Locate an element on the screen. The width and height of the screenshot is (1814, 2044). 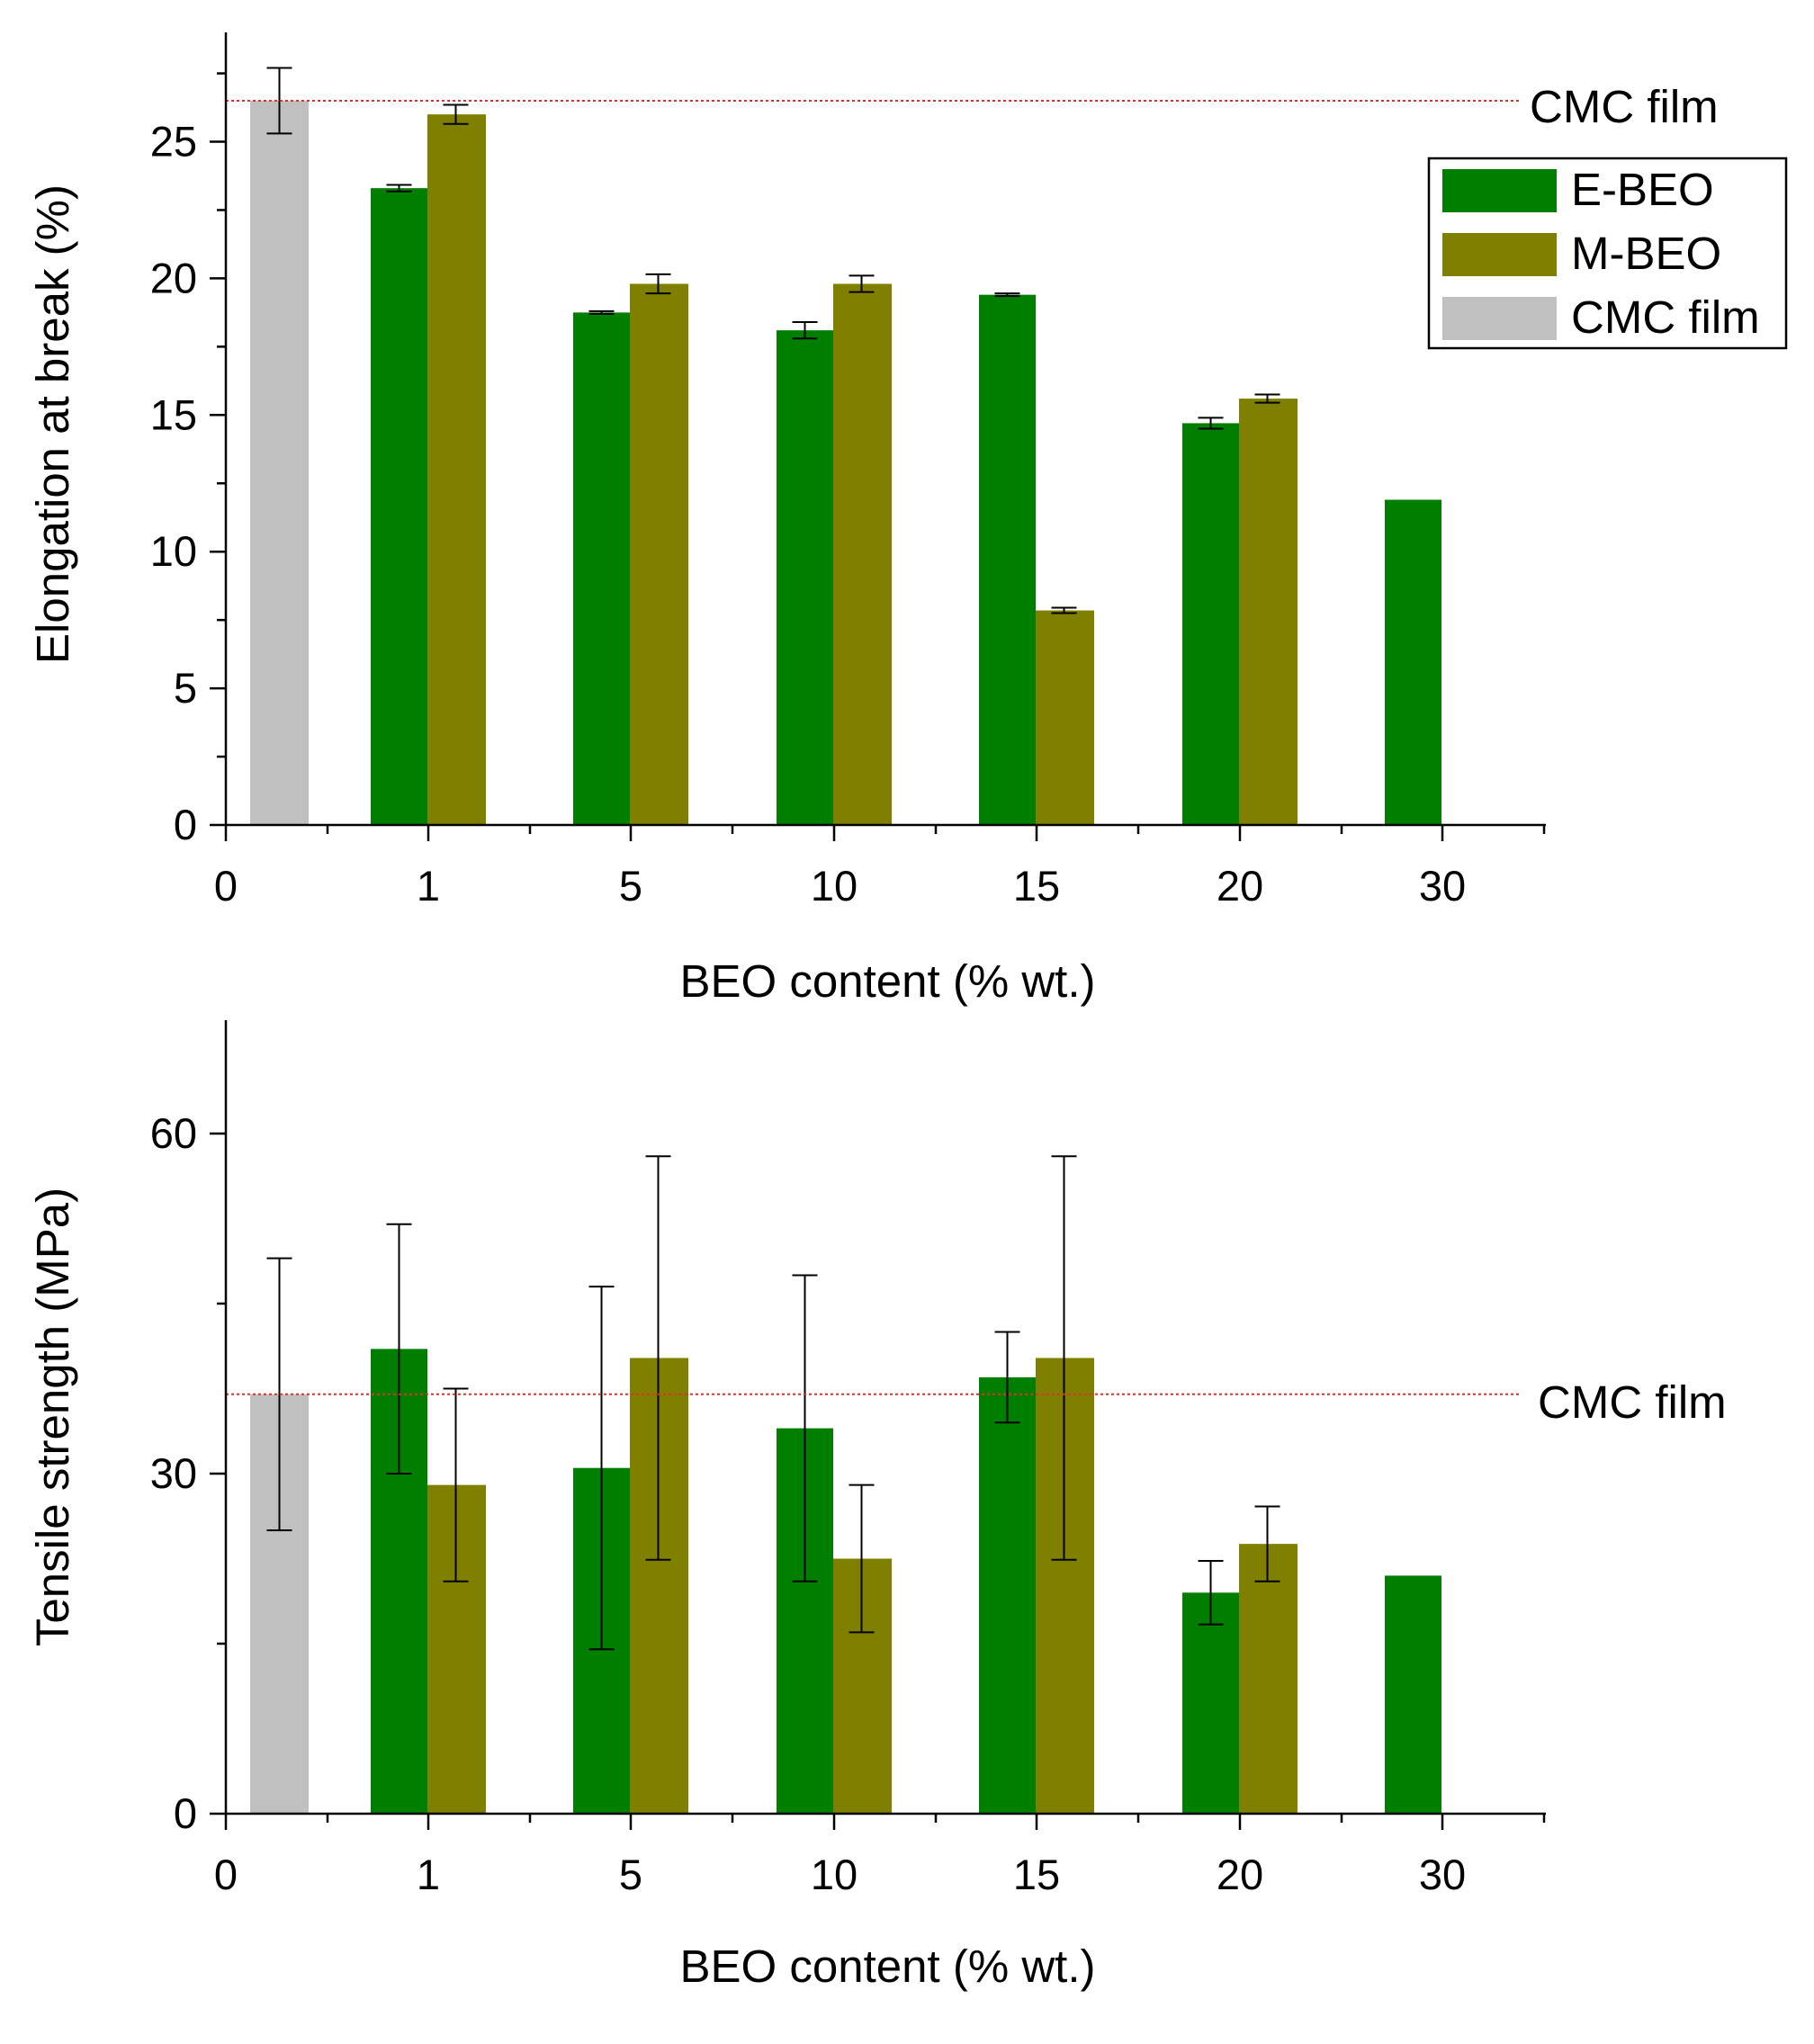
legend-swatch-m-beo is located at coordinates (1499, 254).